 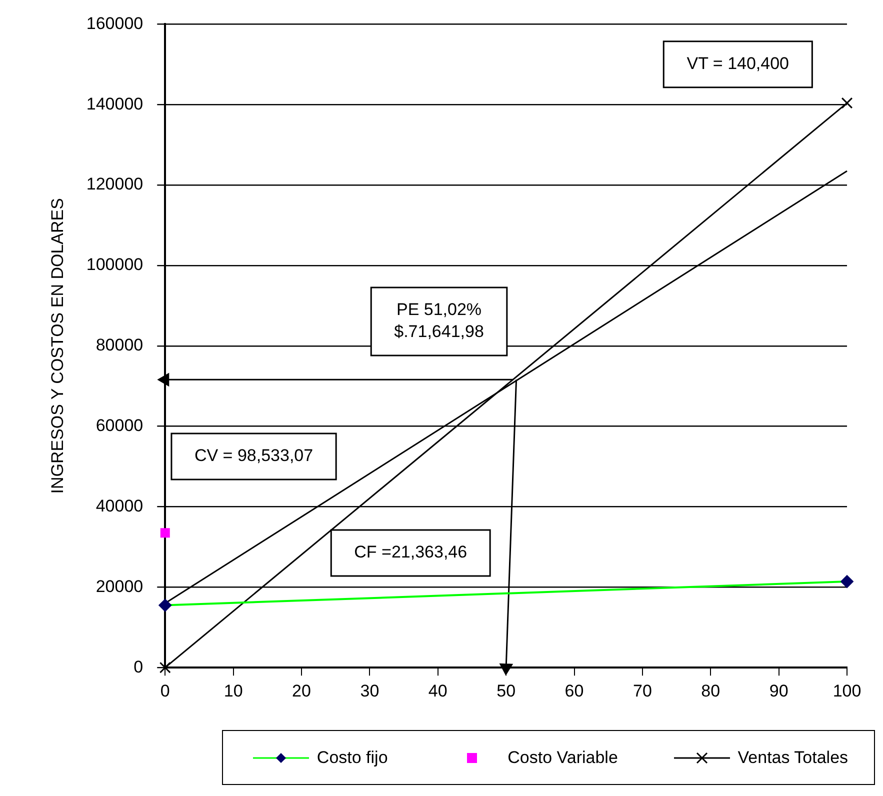 I want to click on y-tick-label: 120000, so click(x=115, y=184).